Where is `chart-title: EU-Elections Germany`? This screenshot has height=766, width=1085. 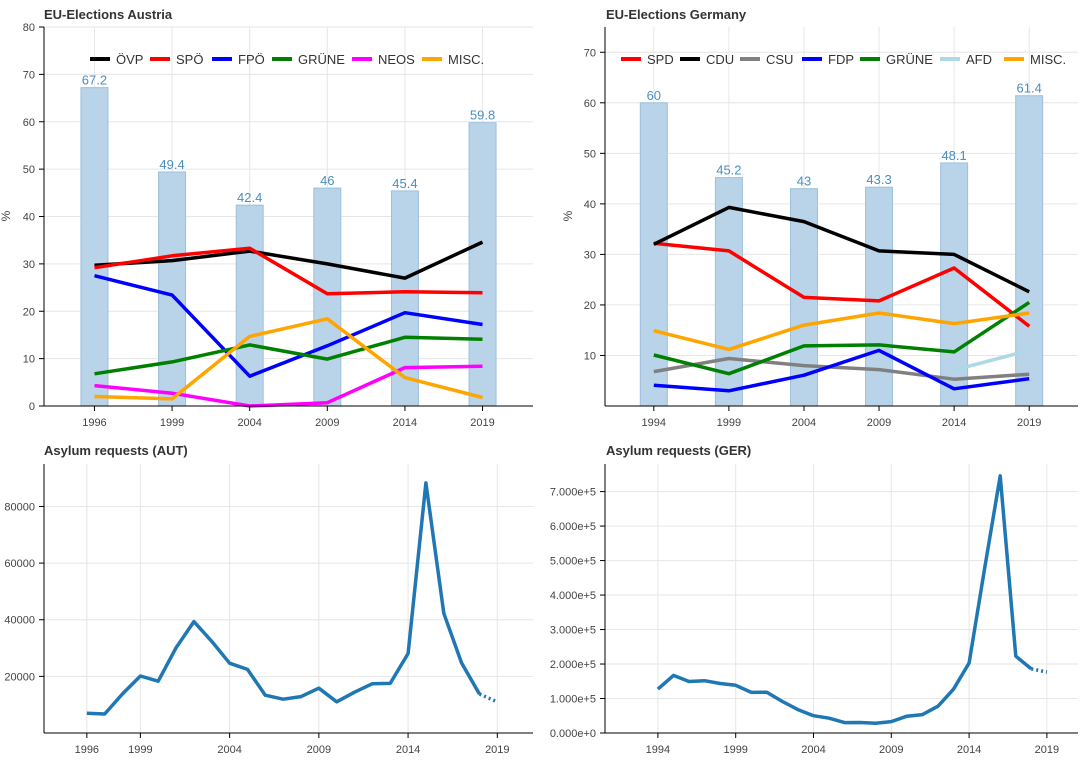
chart-title: EU-Elections Germany is located at coordinates (676, 14).